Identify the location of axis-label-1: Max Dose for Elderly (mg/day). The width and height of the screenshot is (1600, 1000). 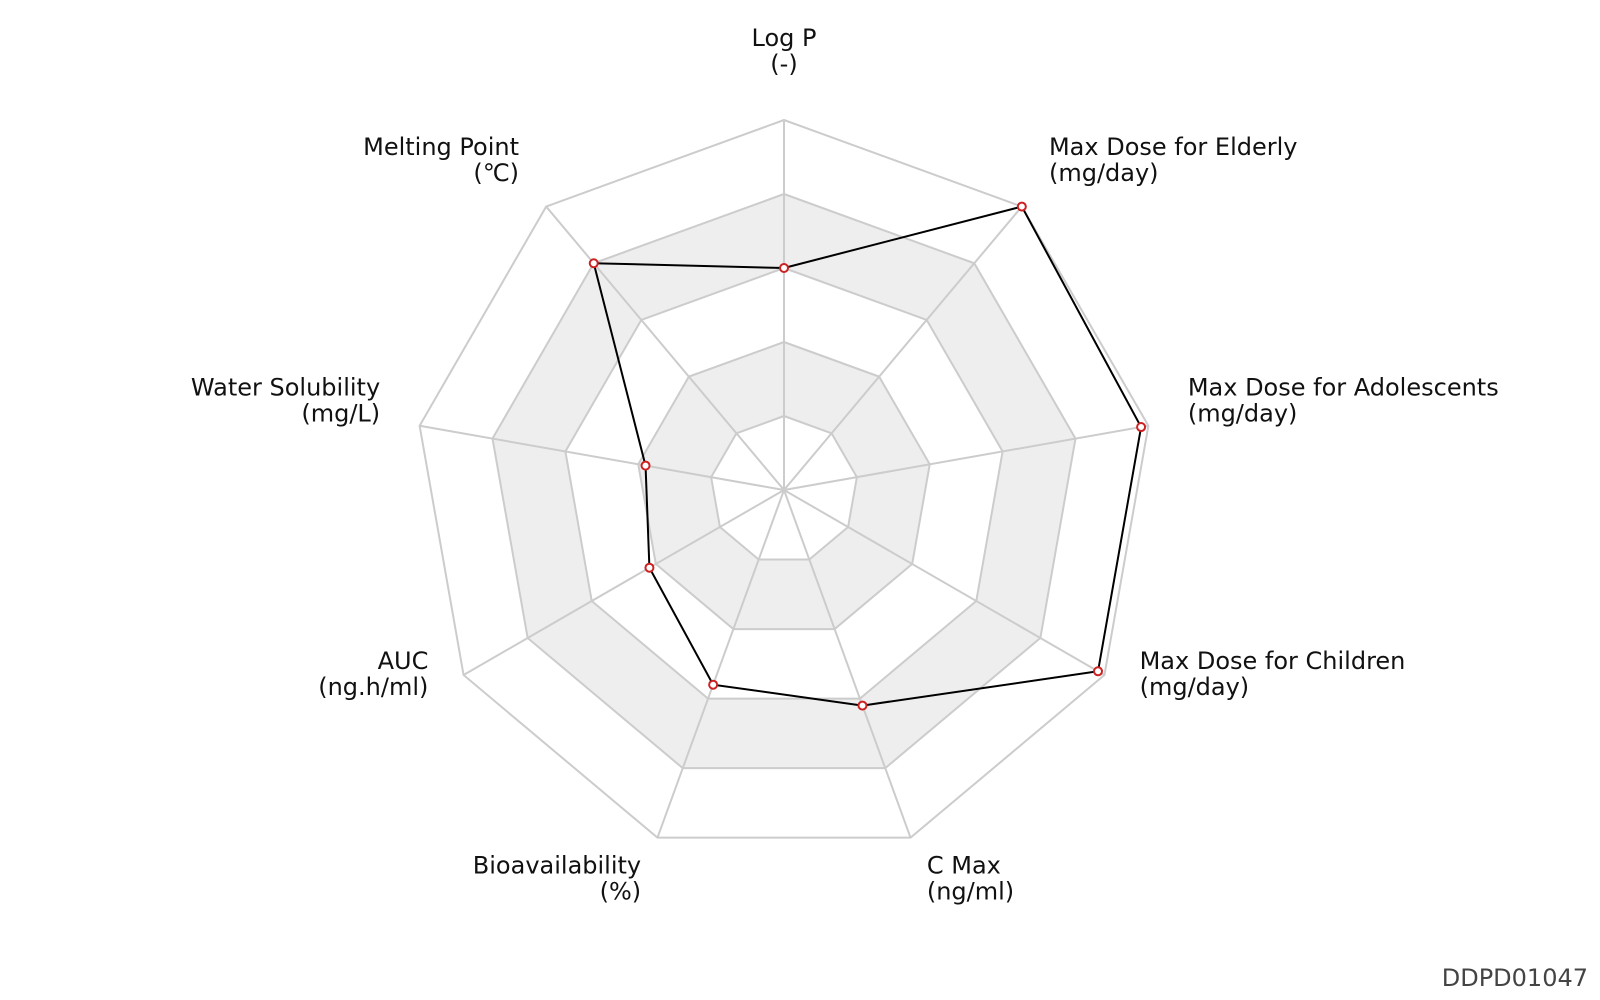
(1173, 160).